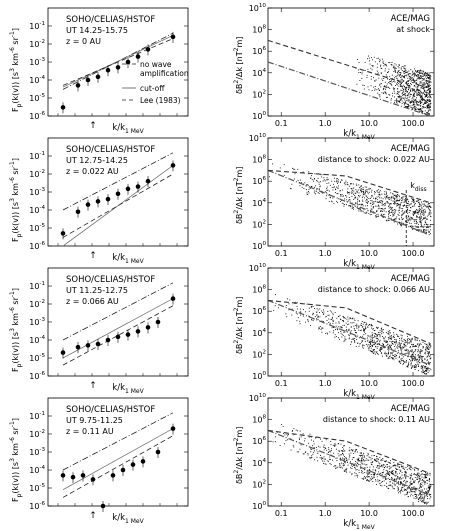 The width and height of the screenshot is (452, 531). Describe the element at coordinates (37, 488) in the screenshot. I see `y-tick-label: 10-5` at that location.